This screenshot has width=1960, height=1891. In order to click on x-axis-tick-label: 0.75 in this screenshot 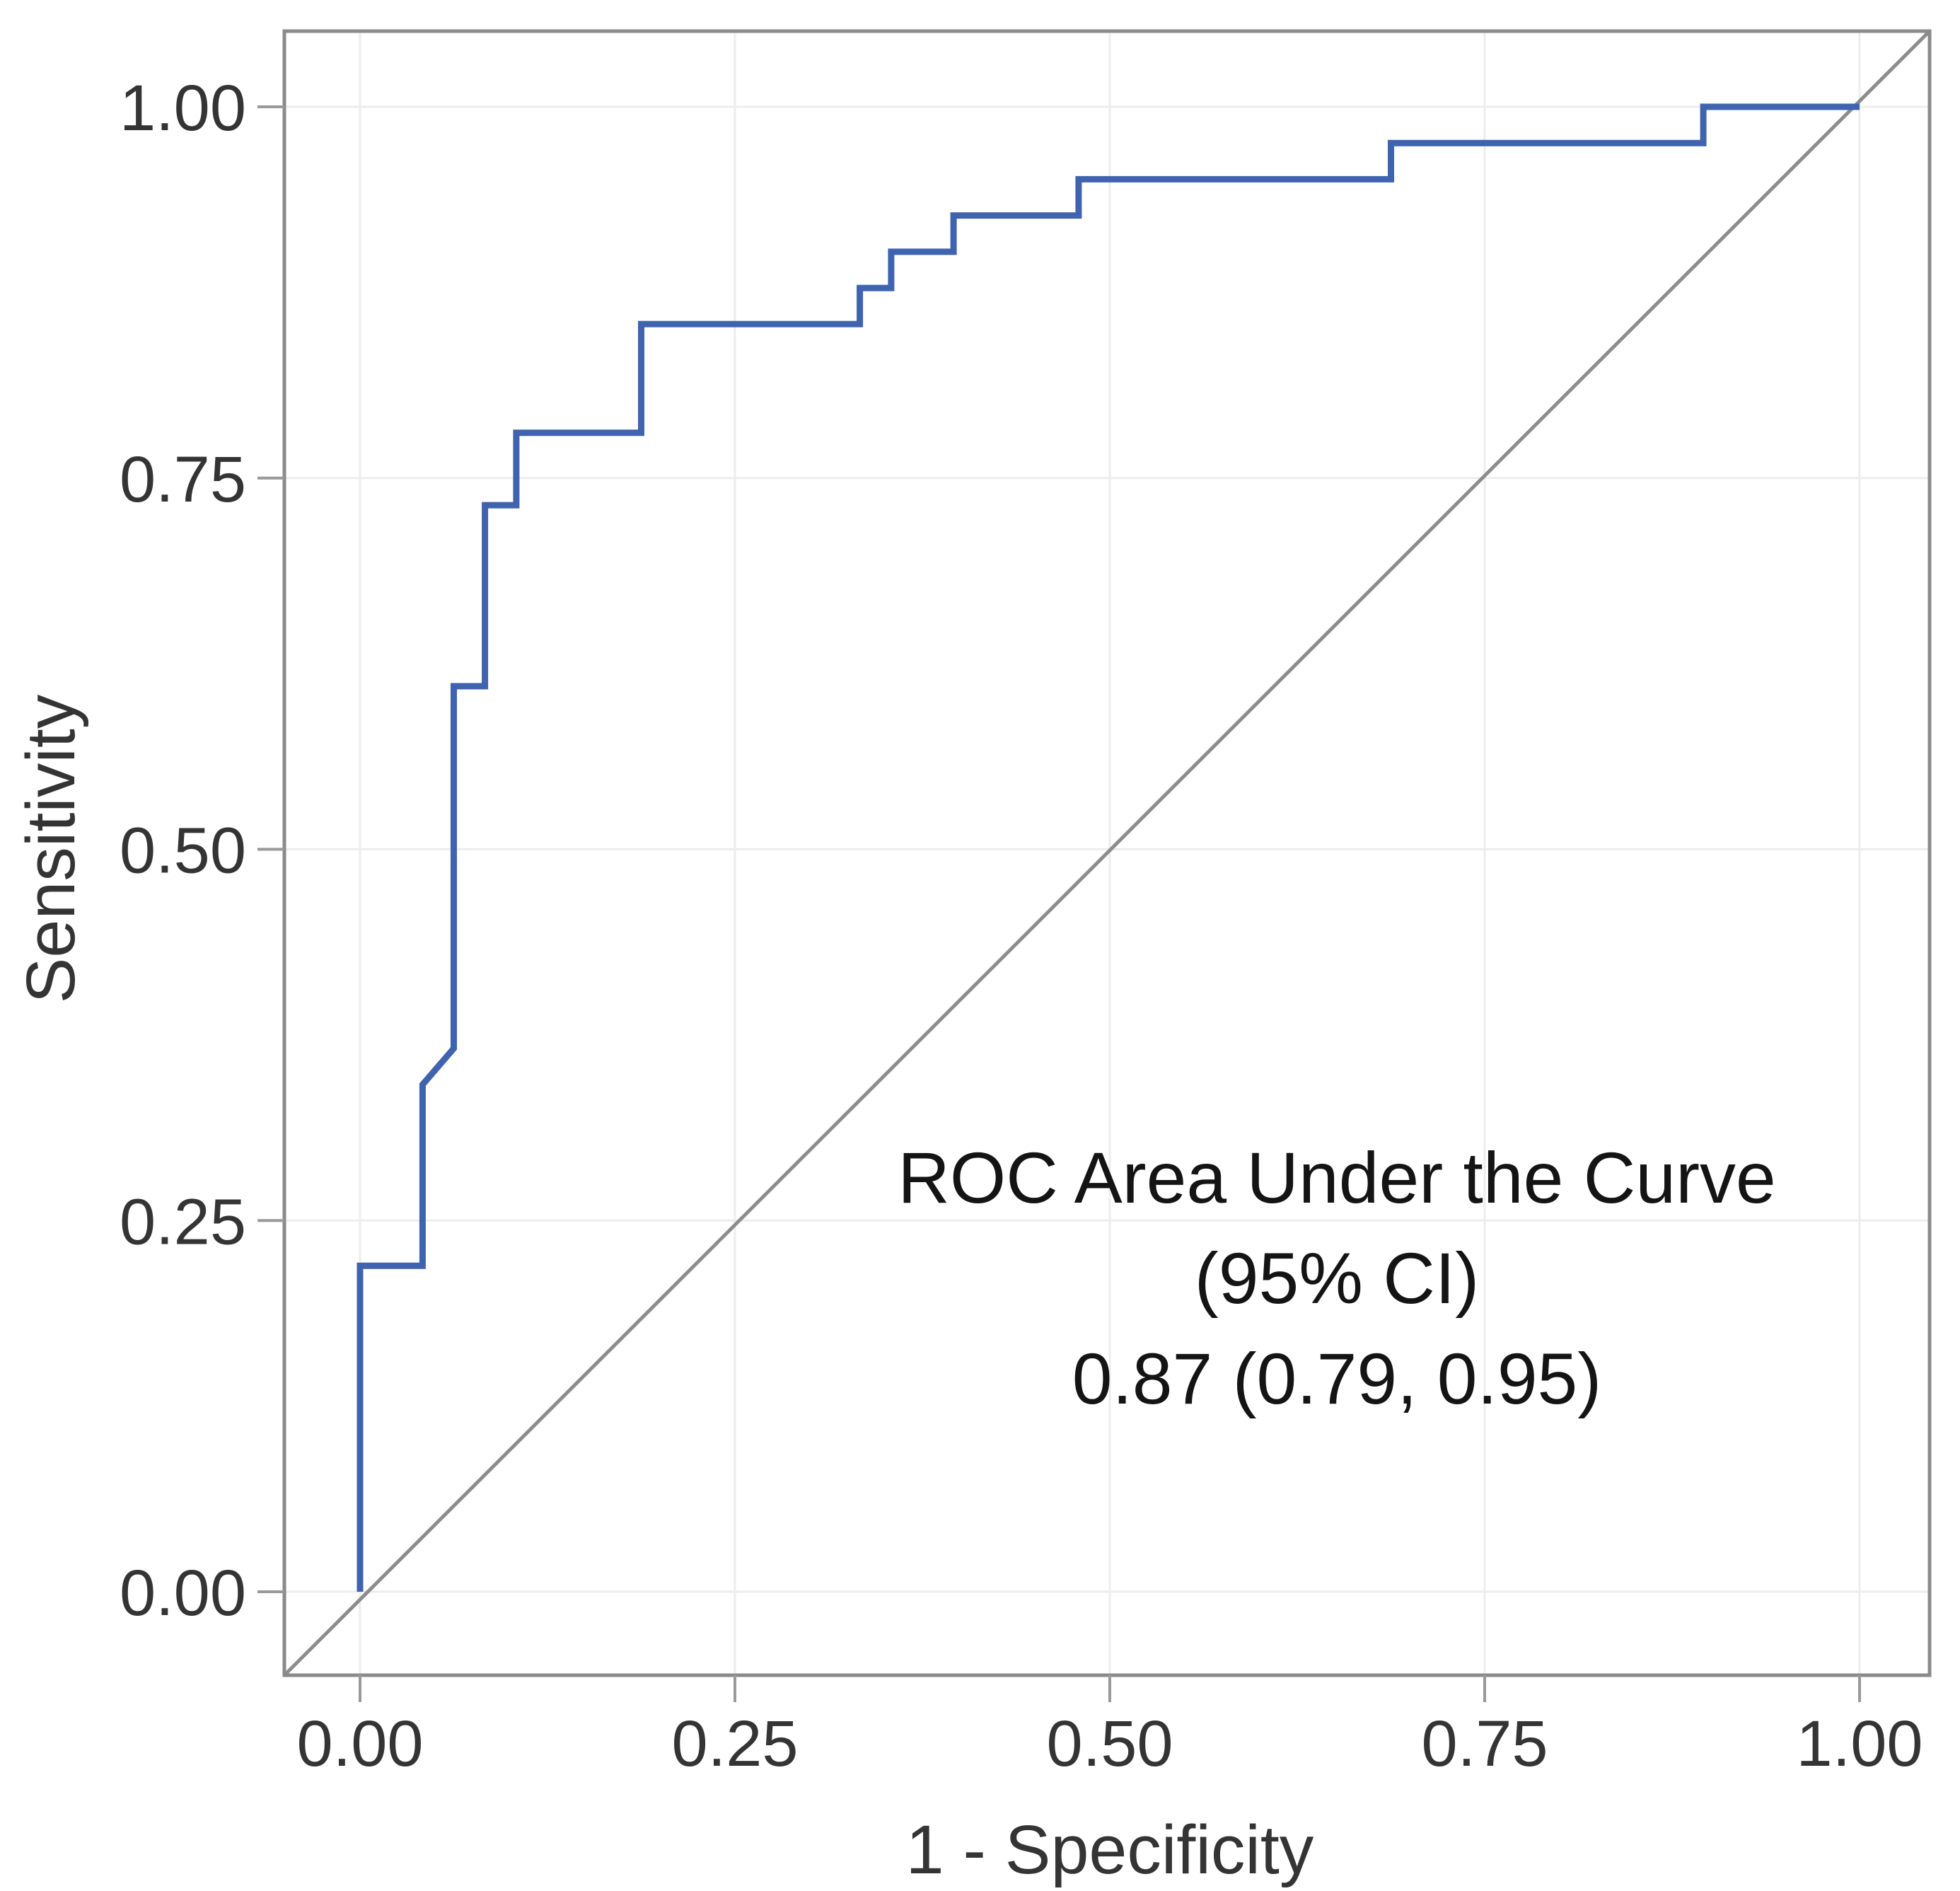, I will do `click(1484, 1744)`.